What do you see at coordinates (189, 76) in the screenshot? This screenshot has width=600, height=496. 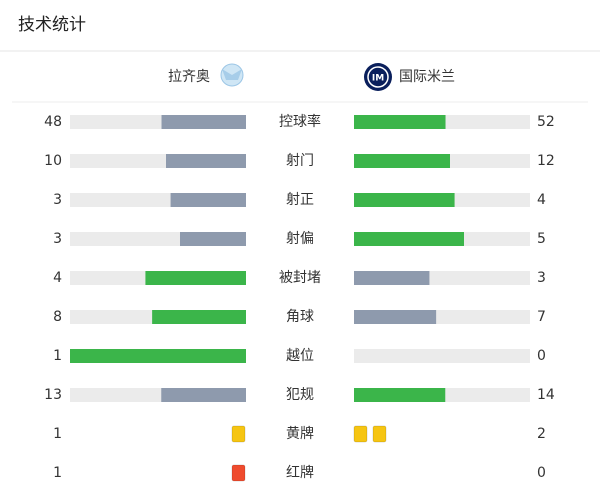 I see `home-team: 拉齐奥` at bounding box center [189, 76].